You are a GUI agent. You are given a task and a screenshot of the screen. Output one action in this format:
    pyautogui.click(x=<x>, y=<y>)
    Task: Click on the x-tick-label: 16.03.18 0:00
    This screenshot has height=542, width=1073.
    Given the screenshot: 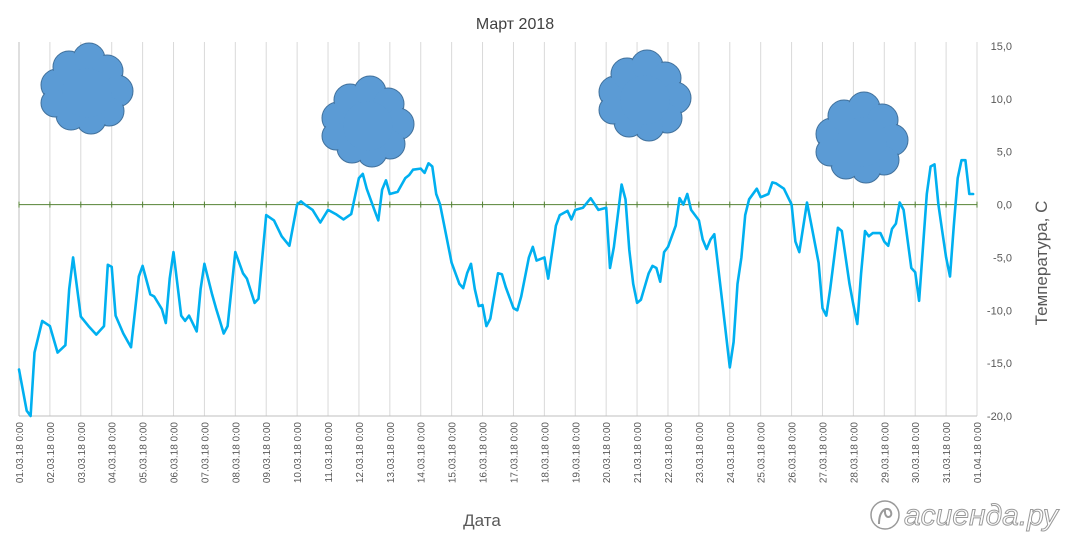 What is the action you would take?
    pyautogui.click(x=484, y=453)
    